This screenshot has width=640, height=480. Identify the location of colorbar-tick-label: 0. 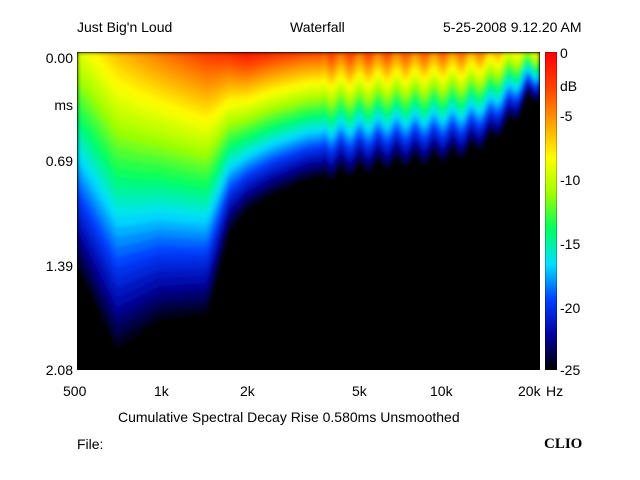
(564, 53).